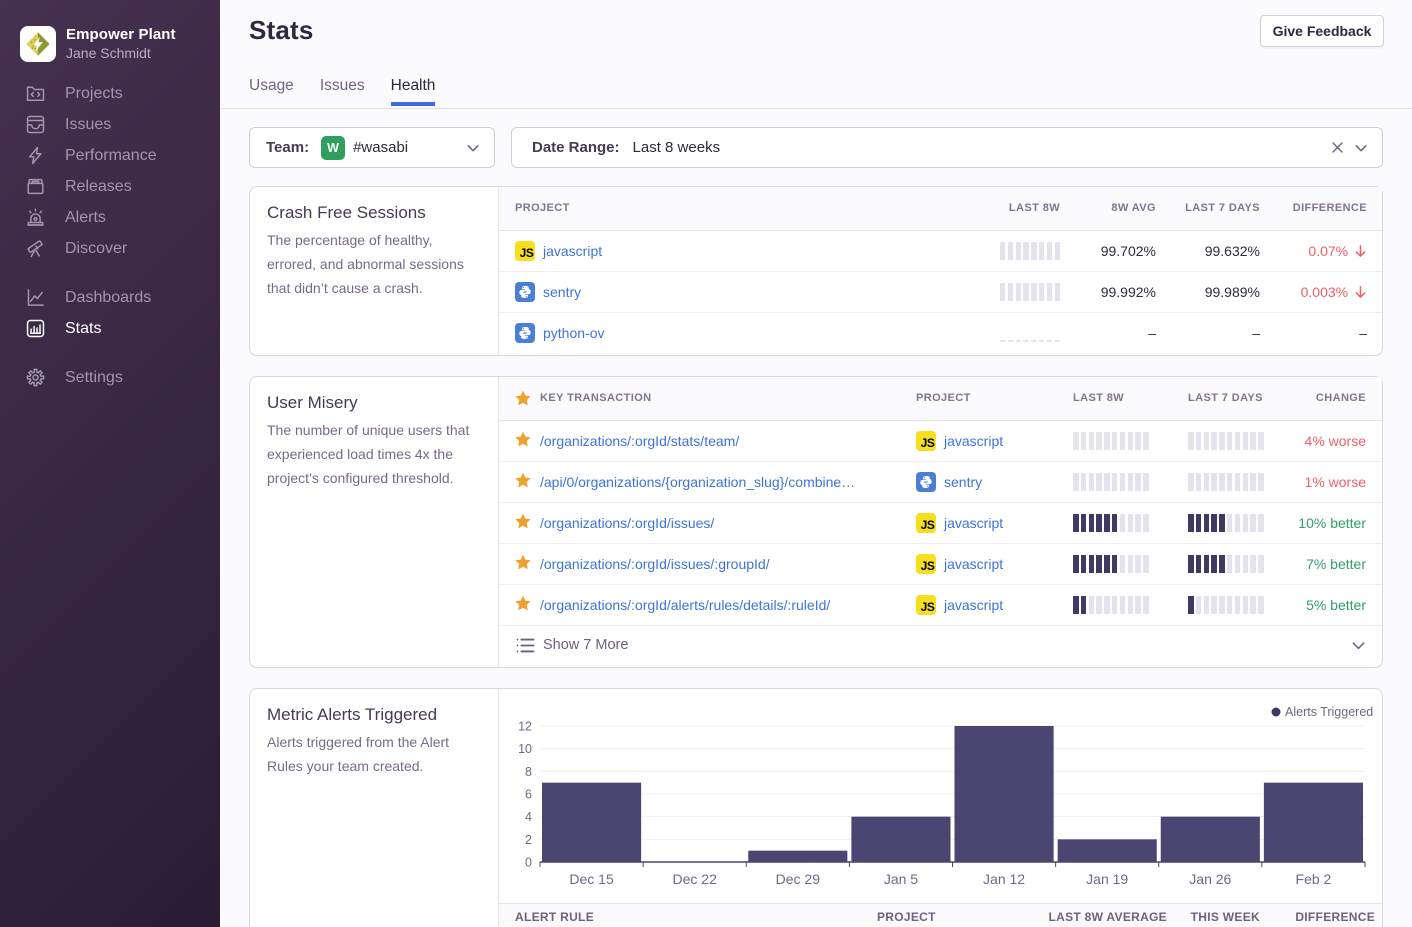  Describe the element at coordinates (901, 879) in the screenshot. I see `svg-text: Jan 5` at that location.